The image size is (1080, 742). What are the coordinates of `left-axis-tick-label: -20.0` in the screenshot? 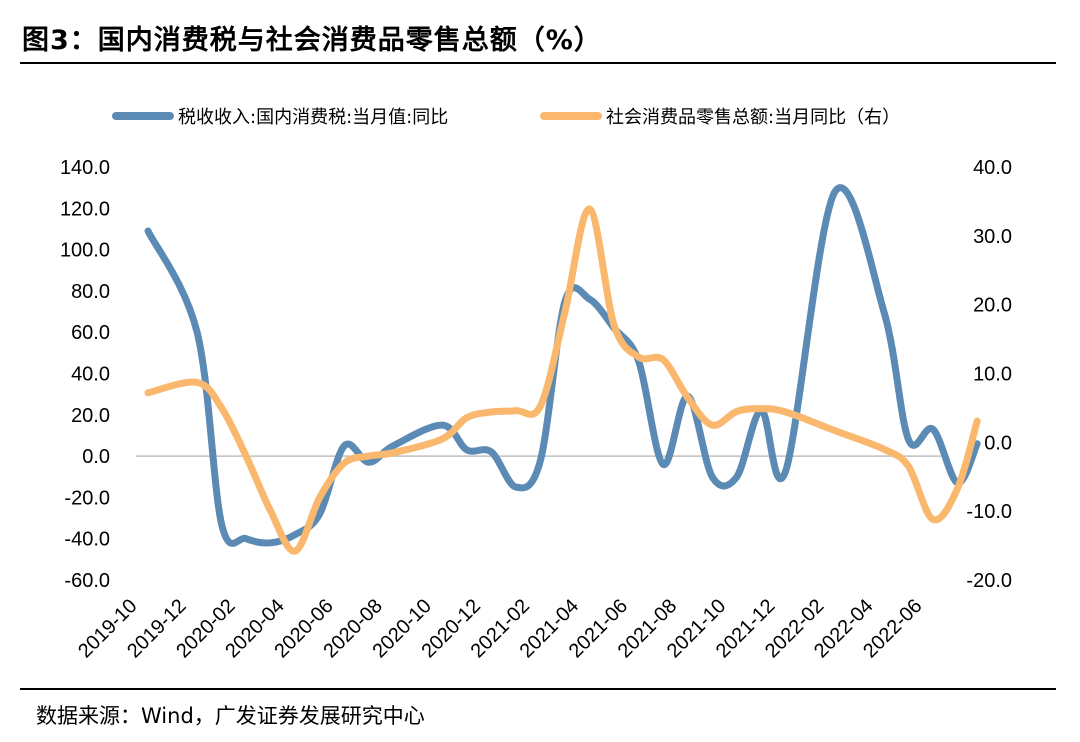 It's located at (87, 498).